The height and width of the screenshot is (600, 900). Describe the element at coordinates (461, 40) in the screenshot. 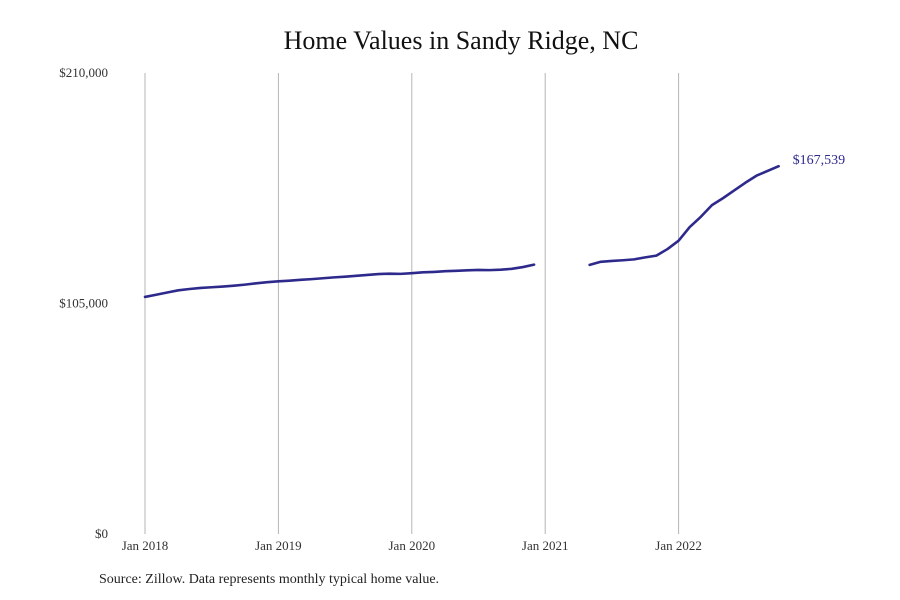

I see `chart-title: Home Values in Sandy Ridge, NC` at that location.